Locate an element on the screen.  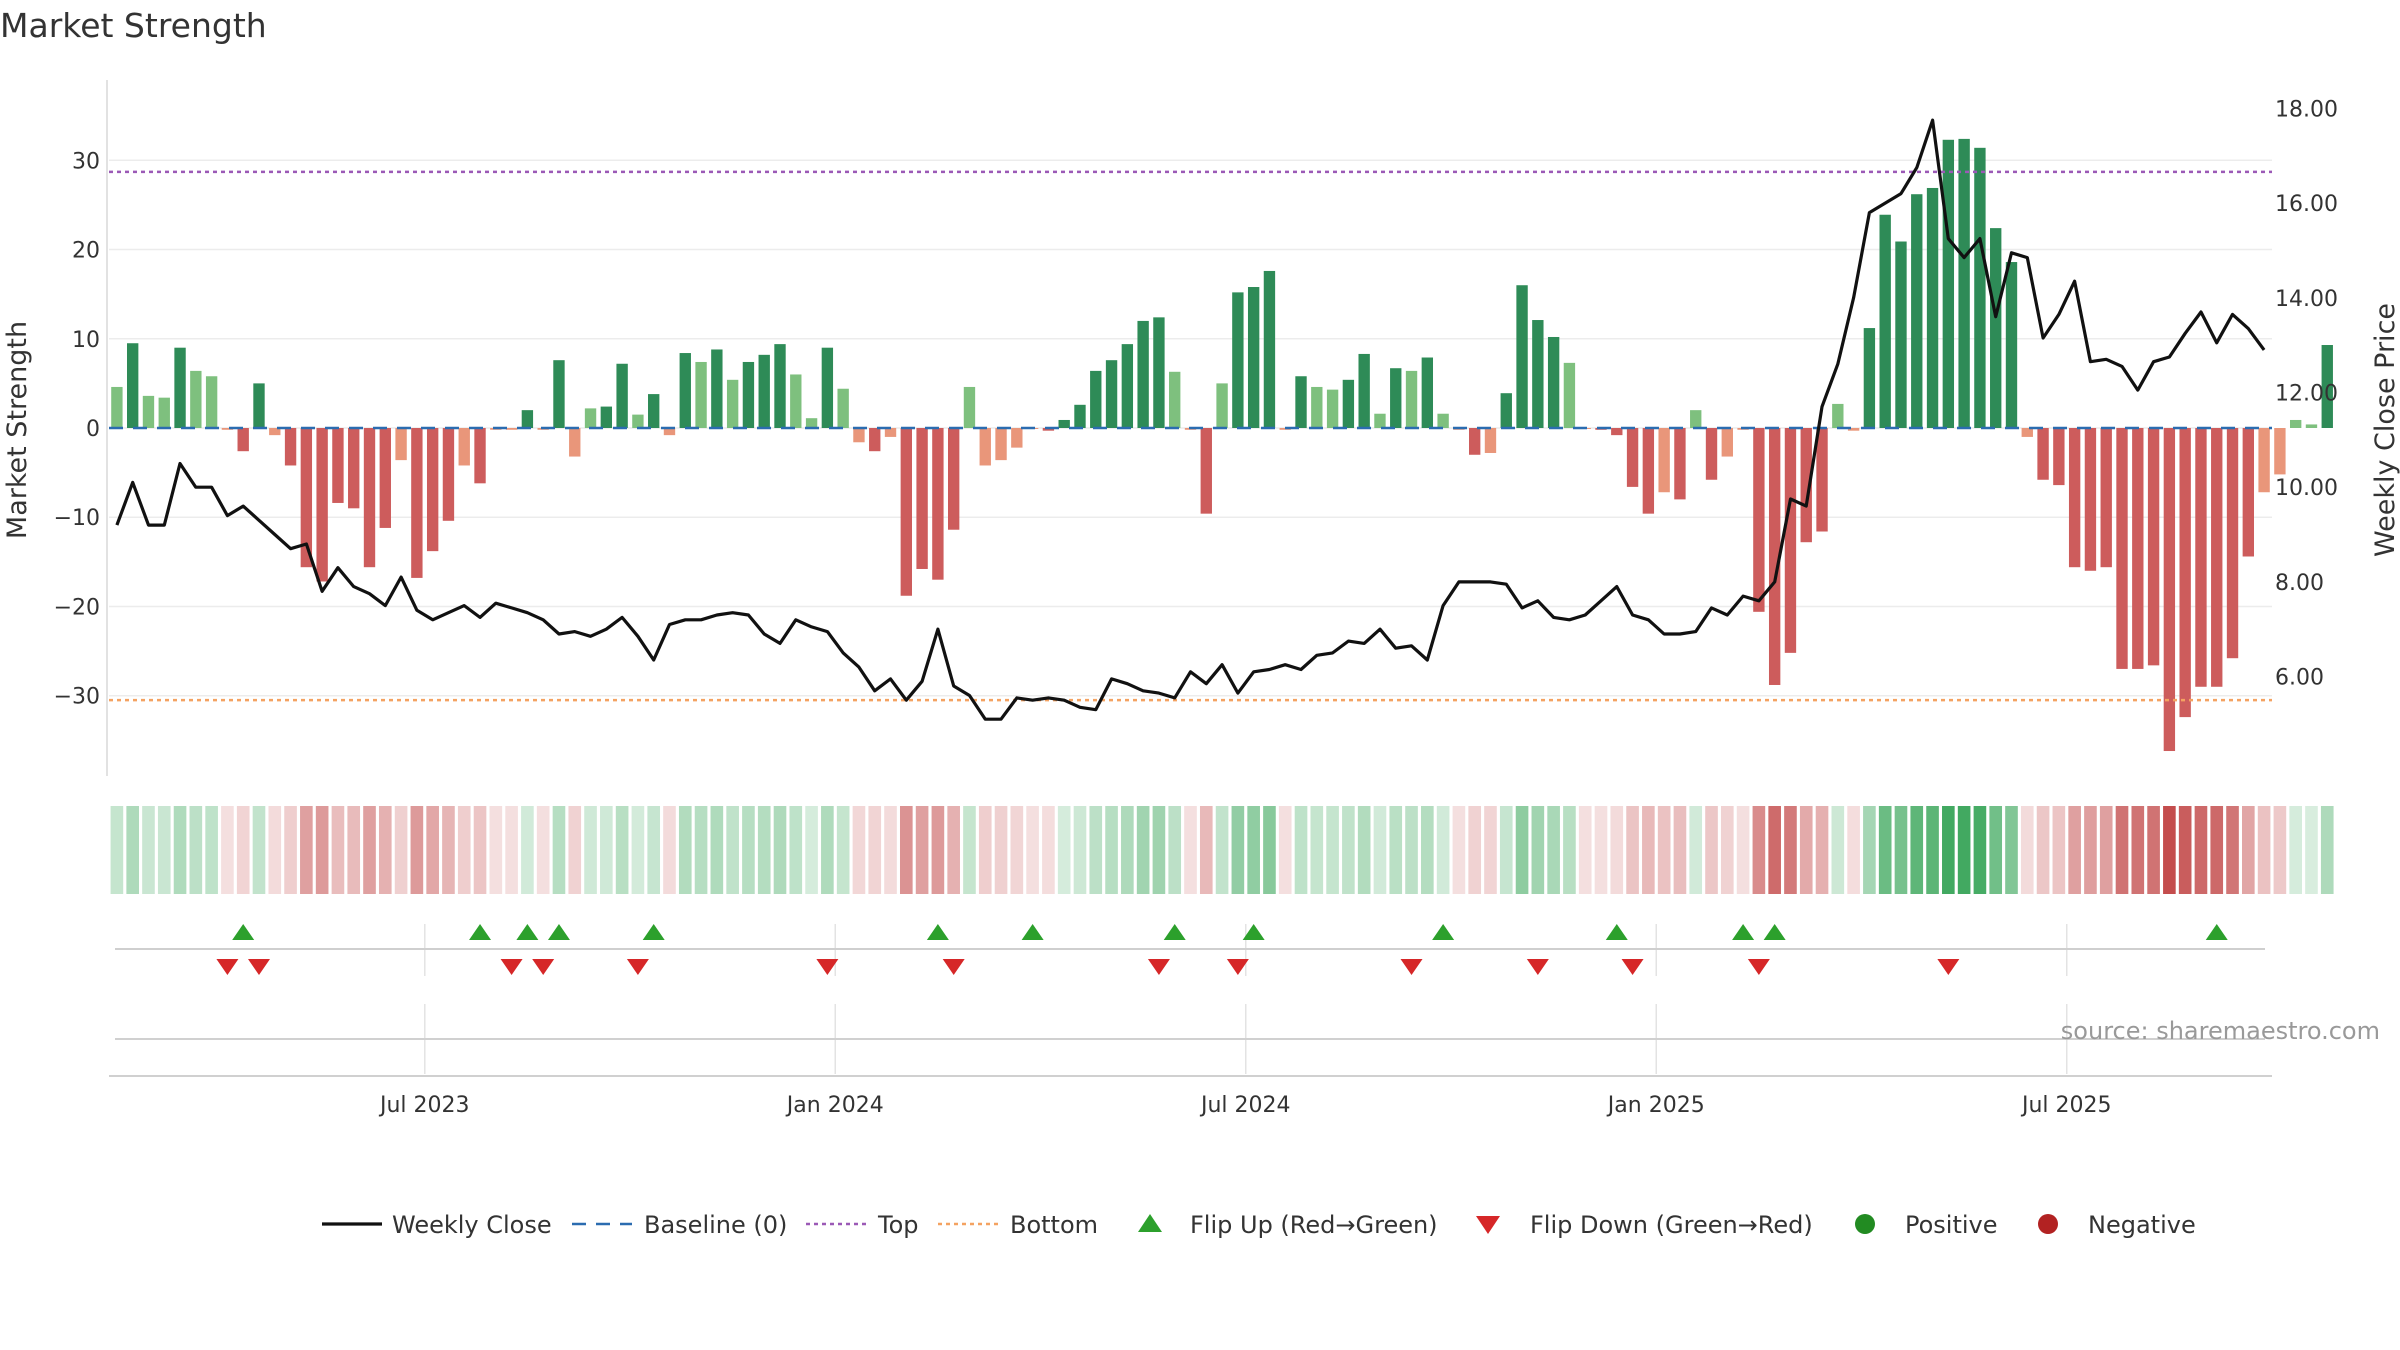
right-tick-label: 16.00 is located at coordinates (2306, 204).